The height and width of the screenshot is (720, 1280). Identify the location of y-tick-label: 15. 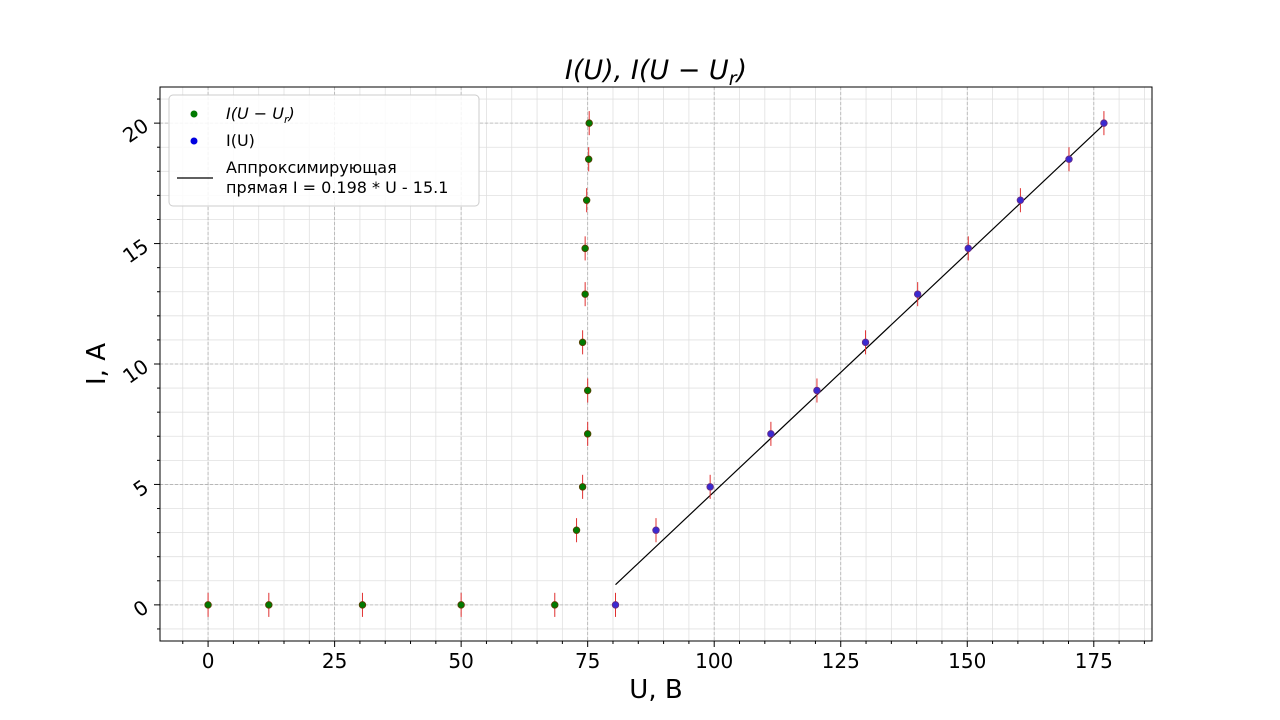
(135, 251).